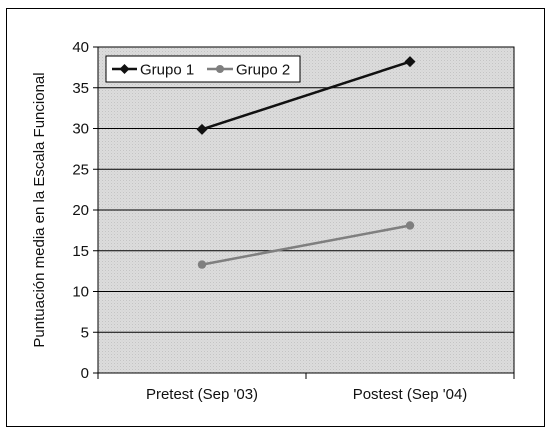 The height and width of the screenshot is (438, 551). Describe the element at coordinates (202, 394) in the screenshot. I see `x-tick-label: Pretest (Sep '03)` at that location.